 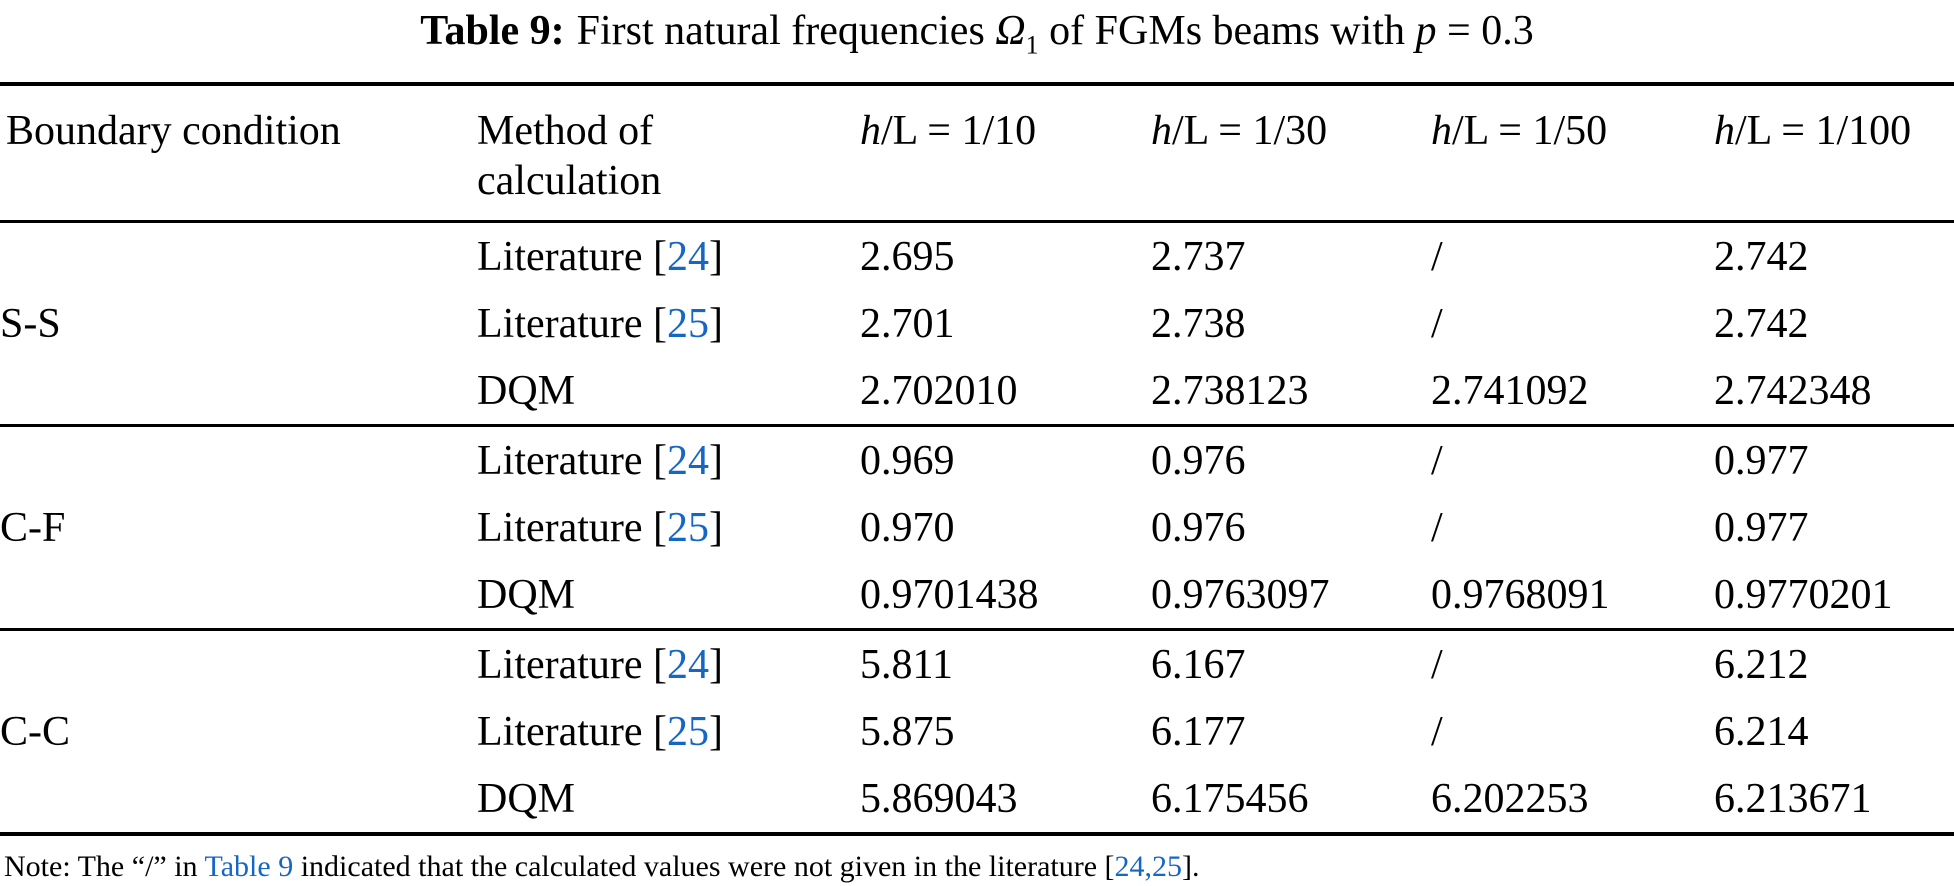 I want to click on value-cell: 2.701, so click(x=907, y=323).